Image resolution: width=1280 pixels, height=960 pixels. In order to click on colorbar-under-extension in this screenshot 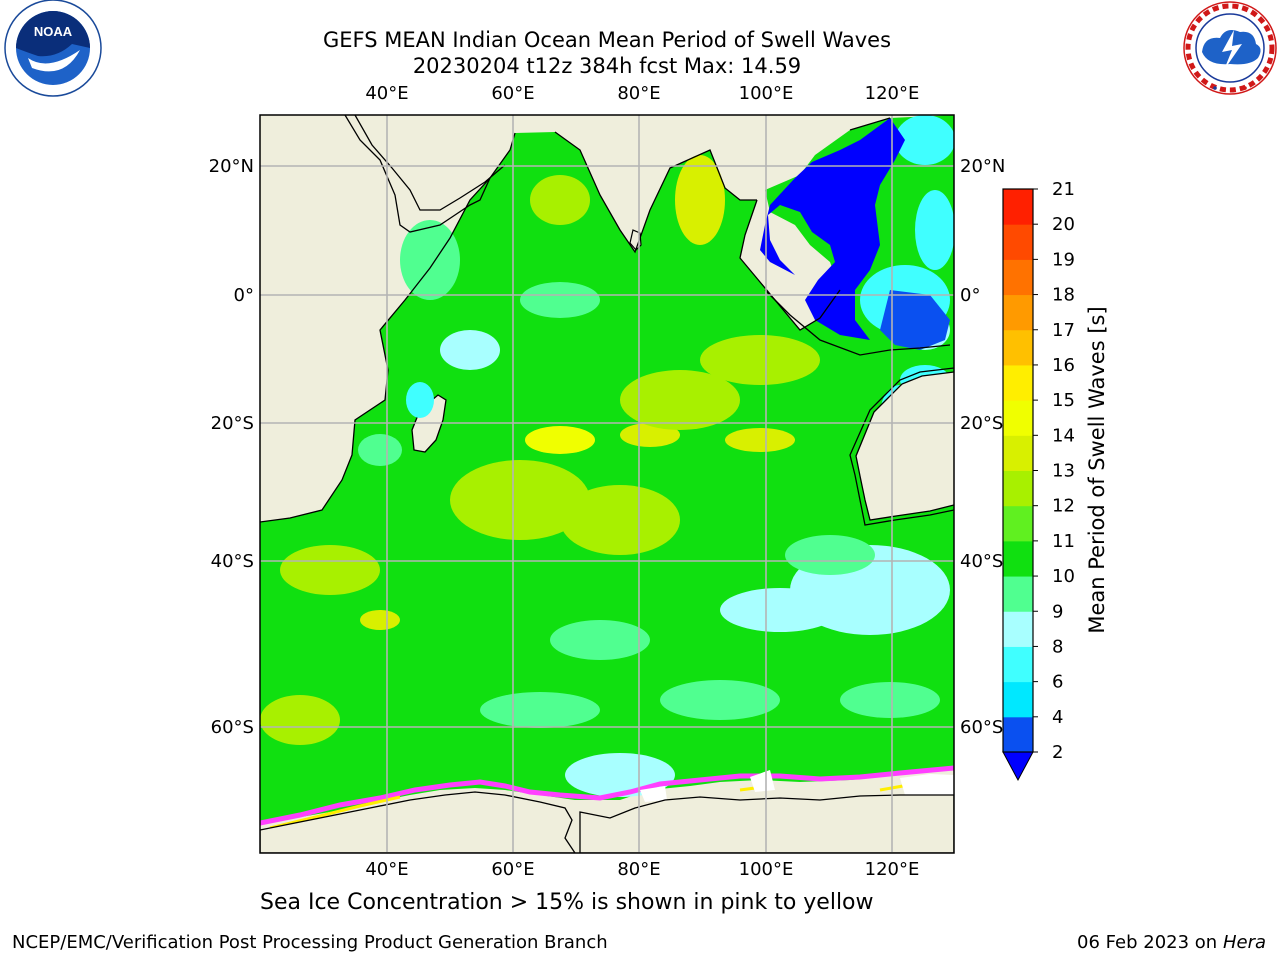, I will do `click(1018, 766)`.